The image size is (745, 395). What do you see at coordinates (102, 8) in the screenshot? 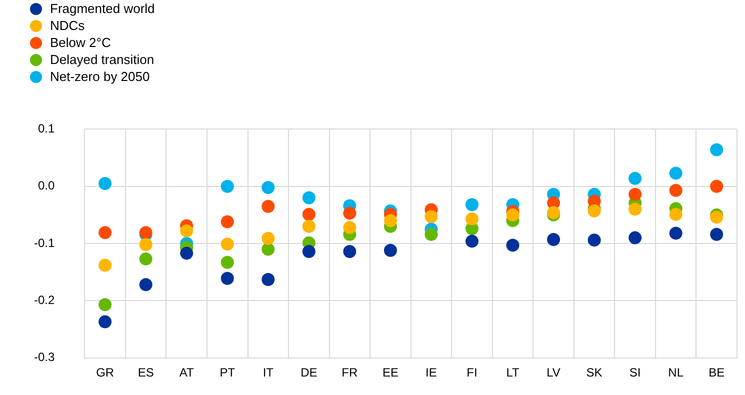
I see `legend-label: Fragmented world` at bounding box center [102, 8].